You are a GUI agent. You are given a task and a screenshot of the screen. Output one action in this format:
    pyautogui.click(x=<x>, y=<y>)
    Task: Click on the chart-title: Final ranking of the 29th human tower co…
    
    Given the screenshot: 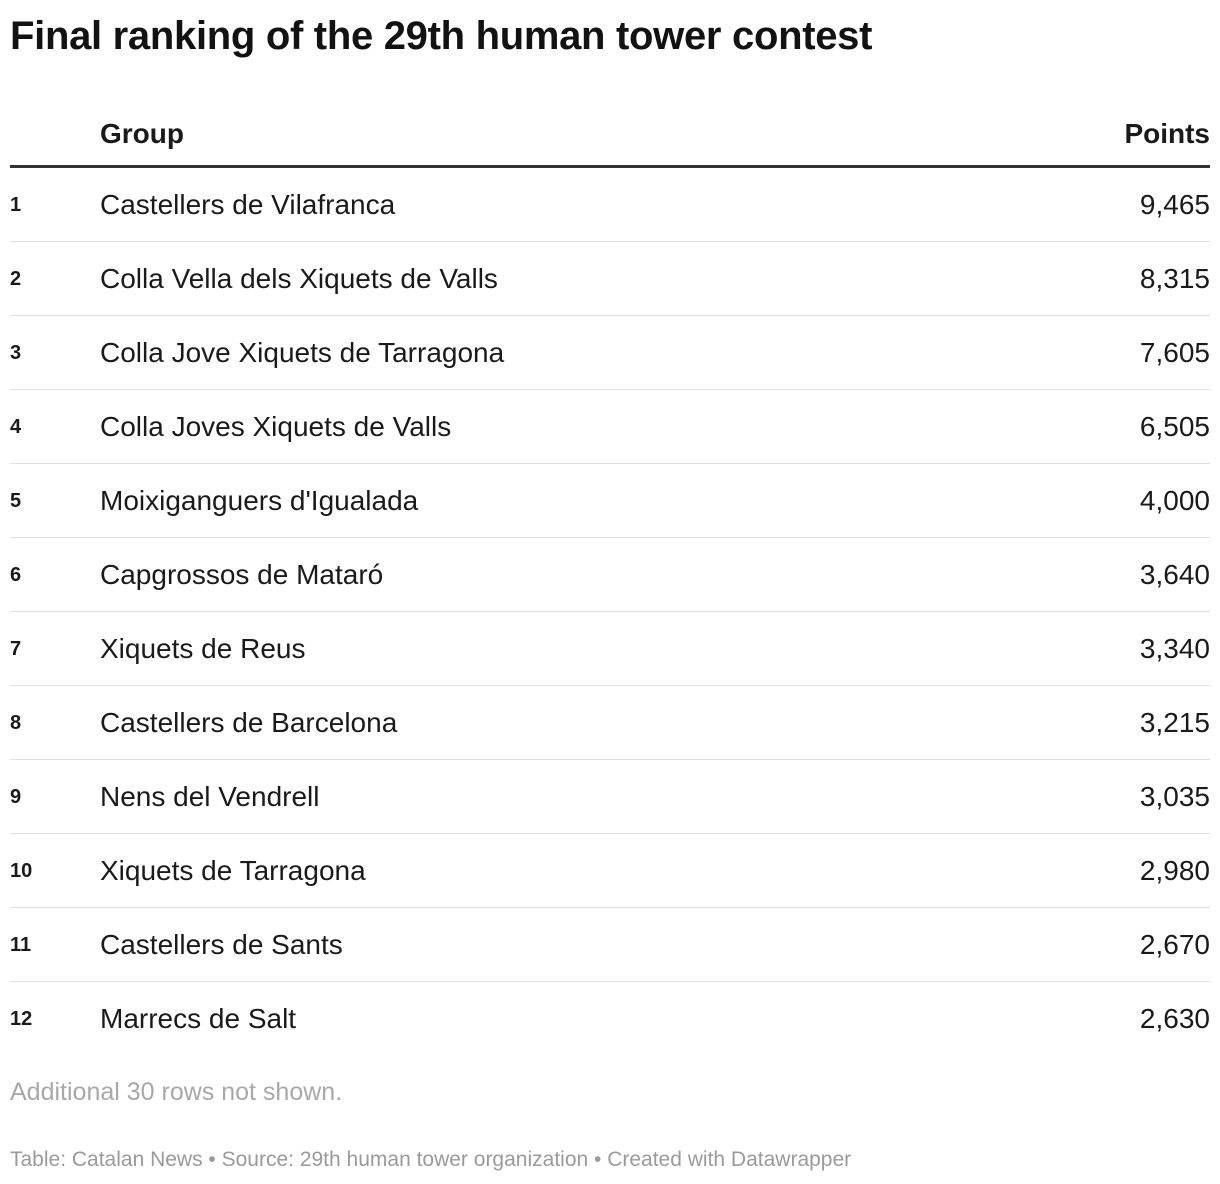 What is the action you would take?
    pyautogui.click(x=441, y=36)
    